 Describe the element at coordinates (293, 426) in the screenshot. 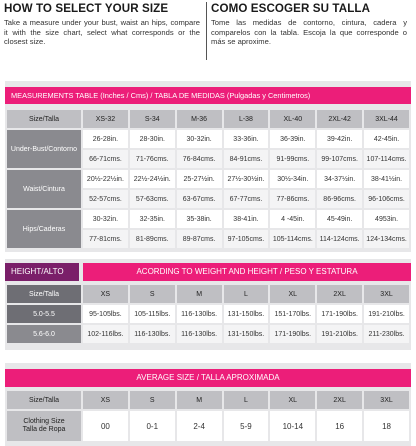

I see `clothing-size-cell: 10-14` at that location.